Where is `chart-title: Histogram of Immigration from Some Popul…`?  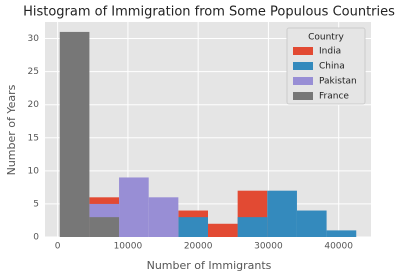 chart-title: Histogram of Immigration from Some Popul… is located at coordinates (209, 12).